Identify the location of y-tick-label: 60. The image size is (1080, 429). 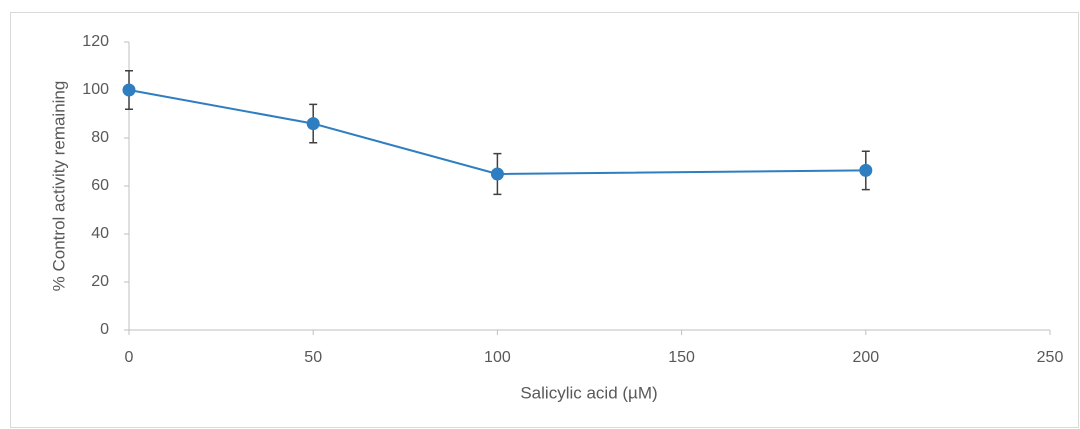
(100, 185).